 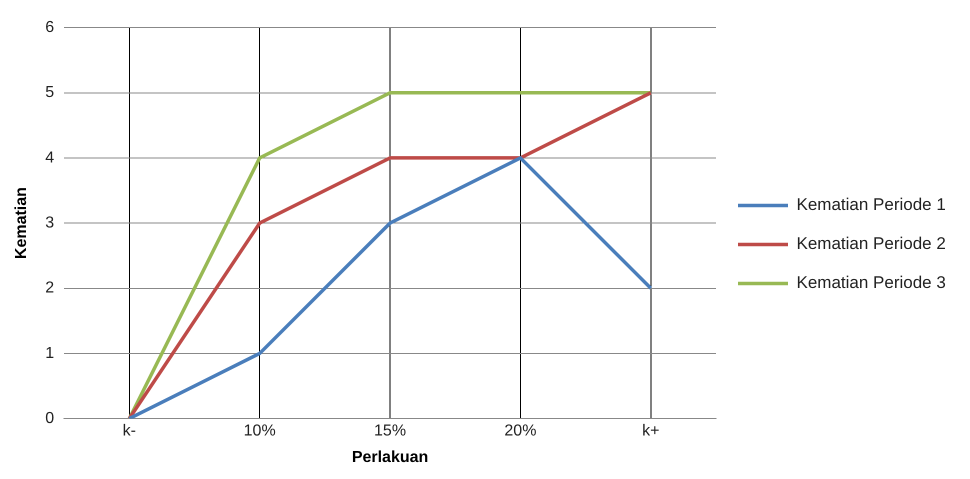 I want to click on x-tick-label: 20%, so click(x=520, y=431).